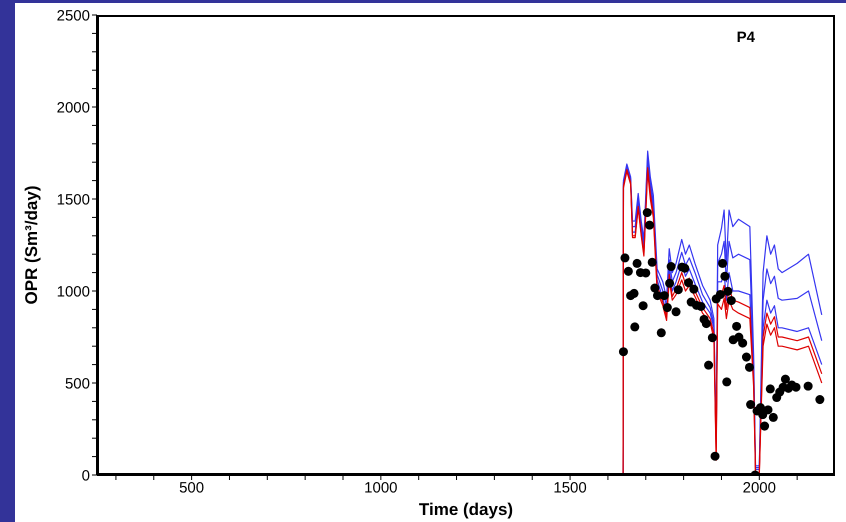  I want to click on y-tick-label: 2500, so click(73, 15).